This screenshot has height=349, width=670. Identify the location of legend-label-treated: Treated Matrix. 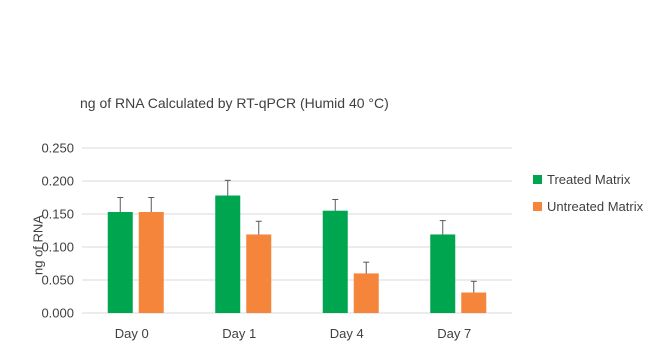
(589, 179).